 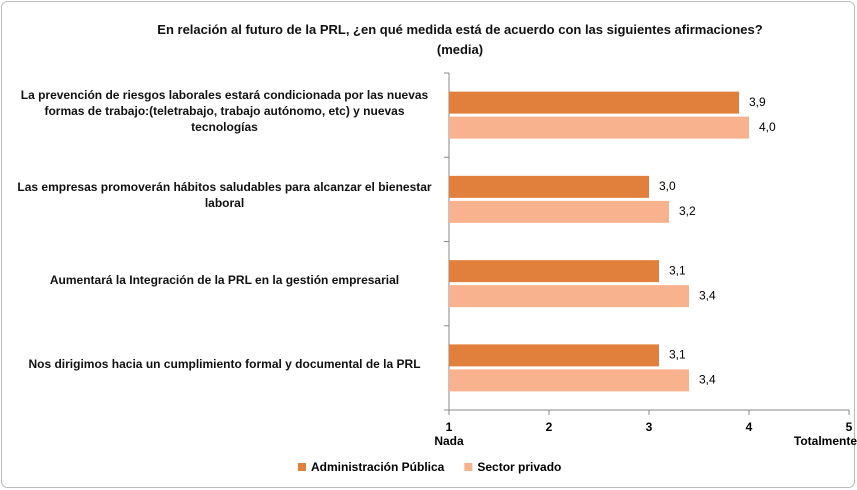 What do you see at coordinates (749, 427) in the screenshot?
I see `x-tick-label: 4` at bounding box center [749, 427].